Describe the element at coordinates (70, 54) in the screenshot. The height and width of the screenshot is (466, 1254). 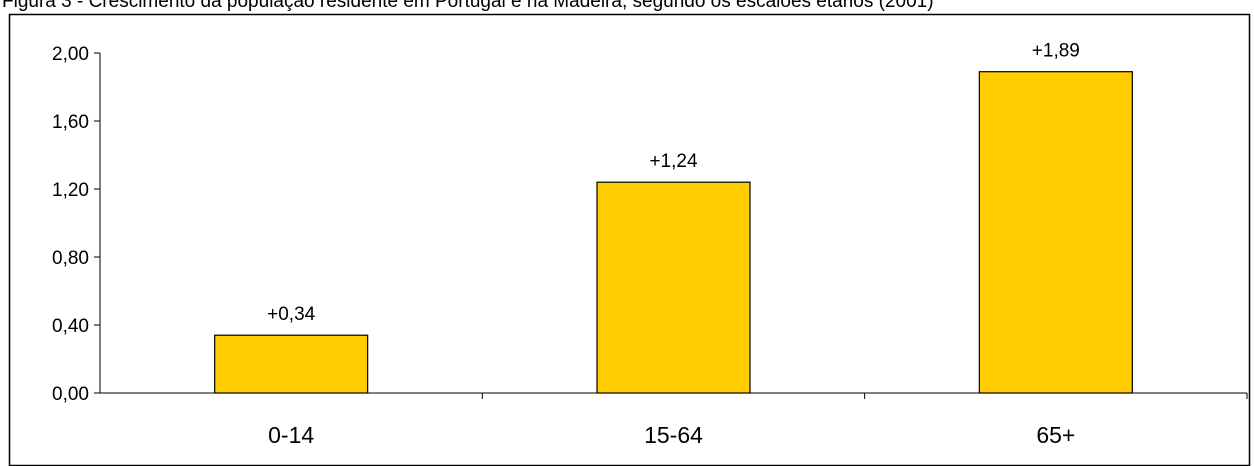
I see `y-tick-label: 2,00` at that location.